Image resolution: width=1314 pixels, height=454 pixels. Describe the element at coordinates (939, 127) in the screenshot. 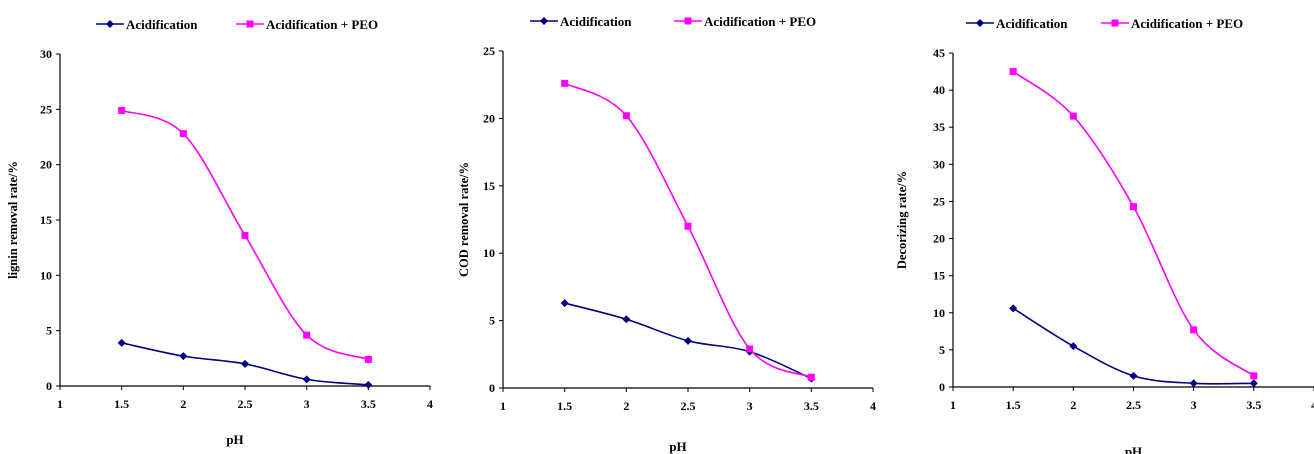

I see `y-tick-label: 35` at that location.